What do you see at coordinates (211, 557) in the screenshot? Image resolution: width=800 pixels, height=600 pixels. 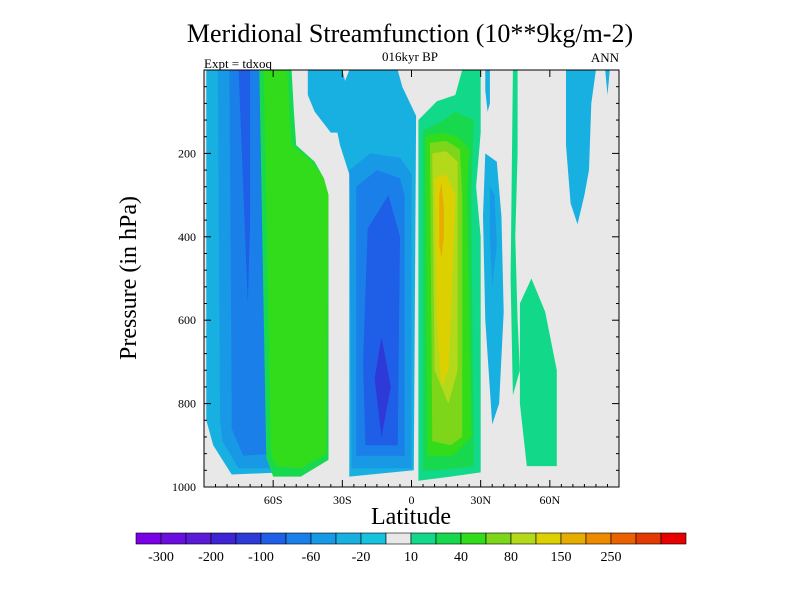 I see `colorbar-label-1: -200` at bounding box center [211, 557].